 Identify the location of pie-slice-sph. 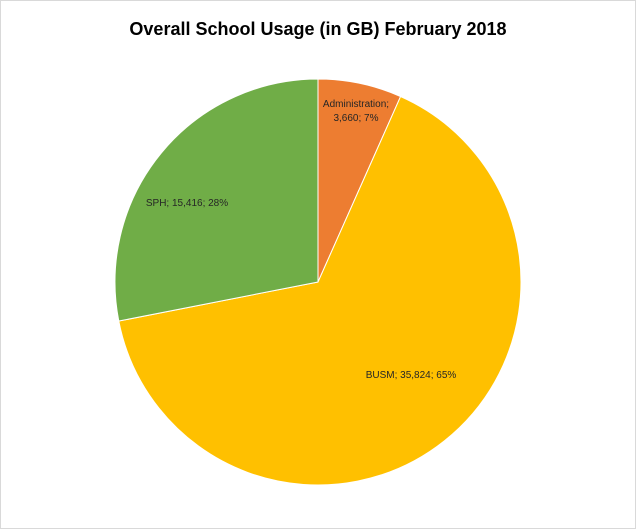
(216, 200).